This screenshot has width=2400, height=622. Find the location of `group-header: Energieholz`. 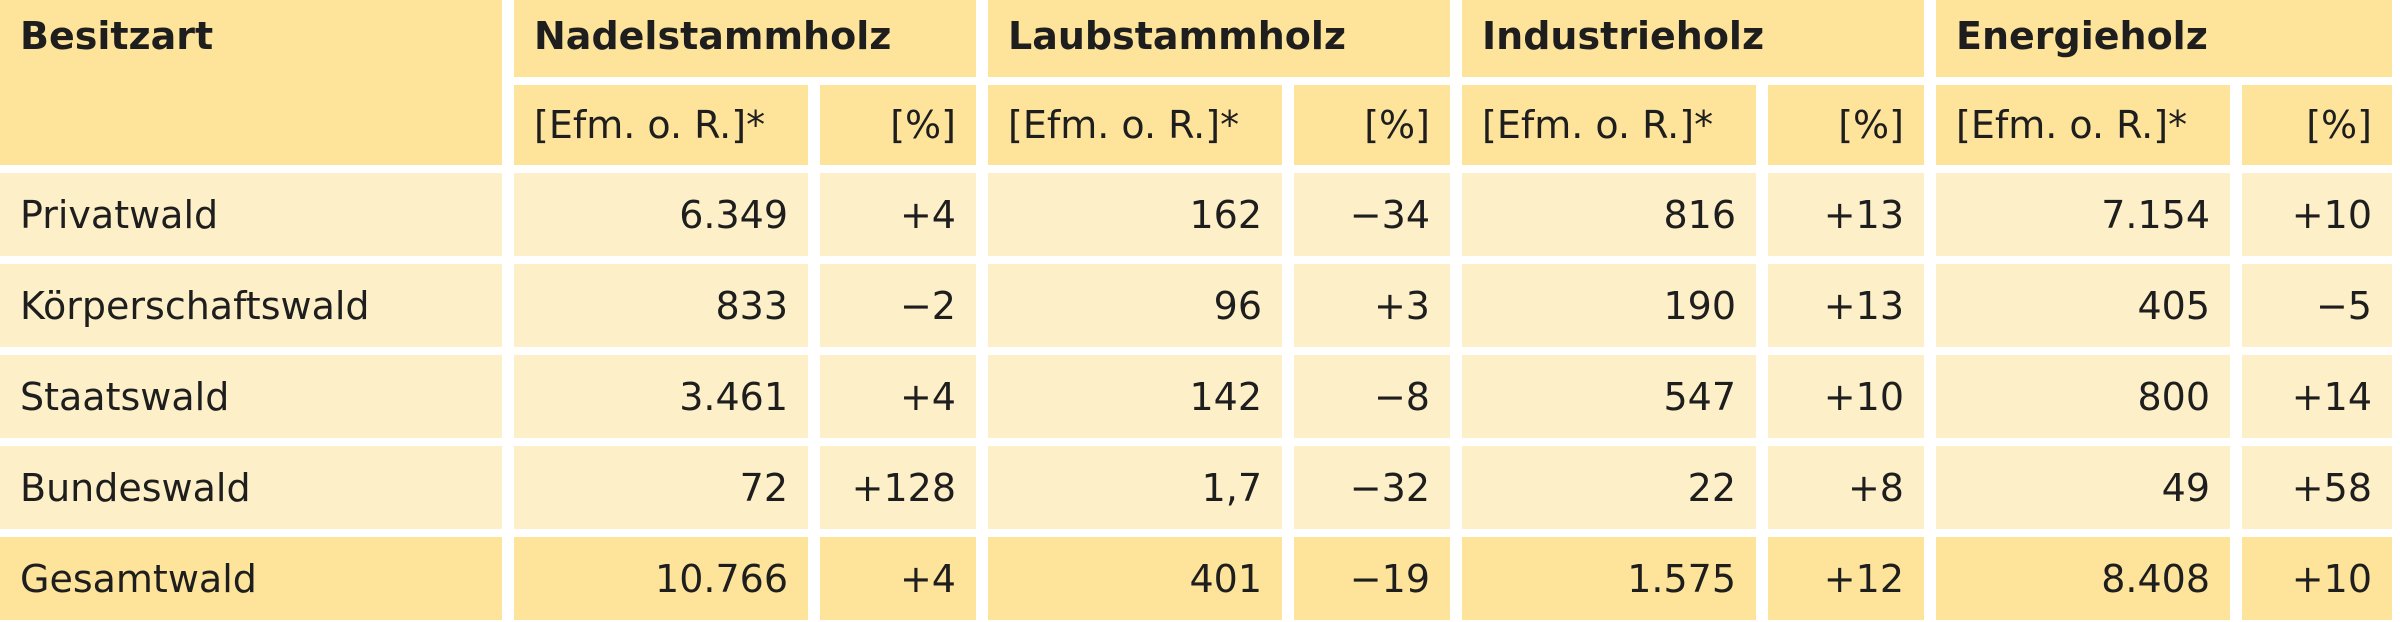

group-header: Energieholz is located at coordinates (2164, 38).